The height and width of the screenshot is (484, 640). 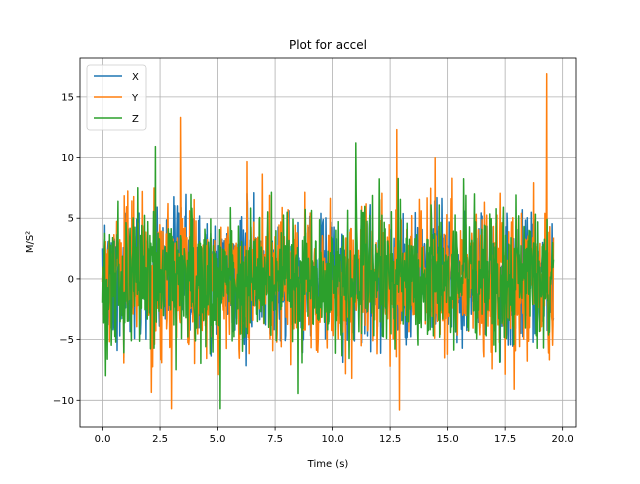 I want to click on y-tick-label: 15, so click(x=67, y=97).